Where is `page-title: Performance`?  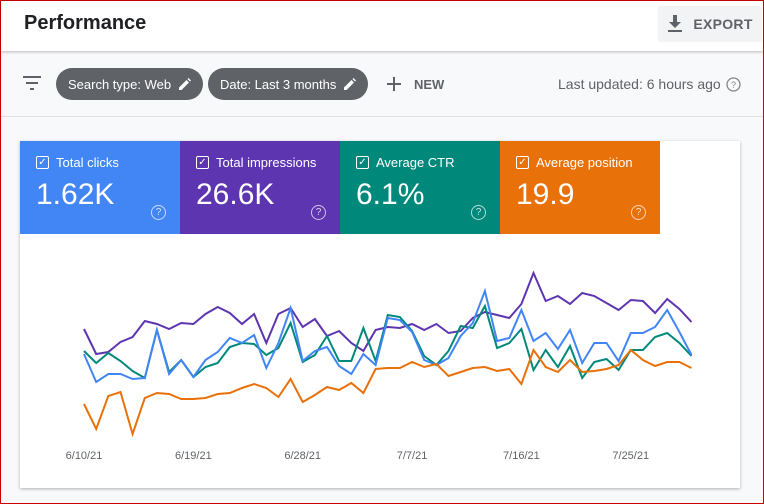 page-title: Performance is located at coordinates (85, 23).